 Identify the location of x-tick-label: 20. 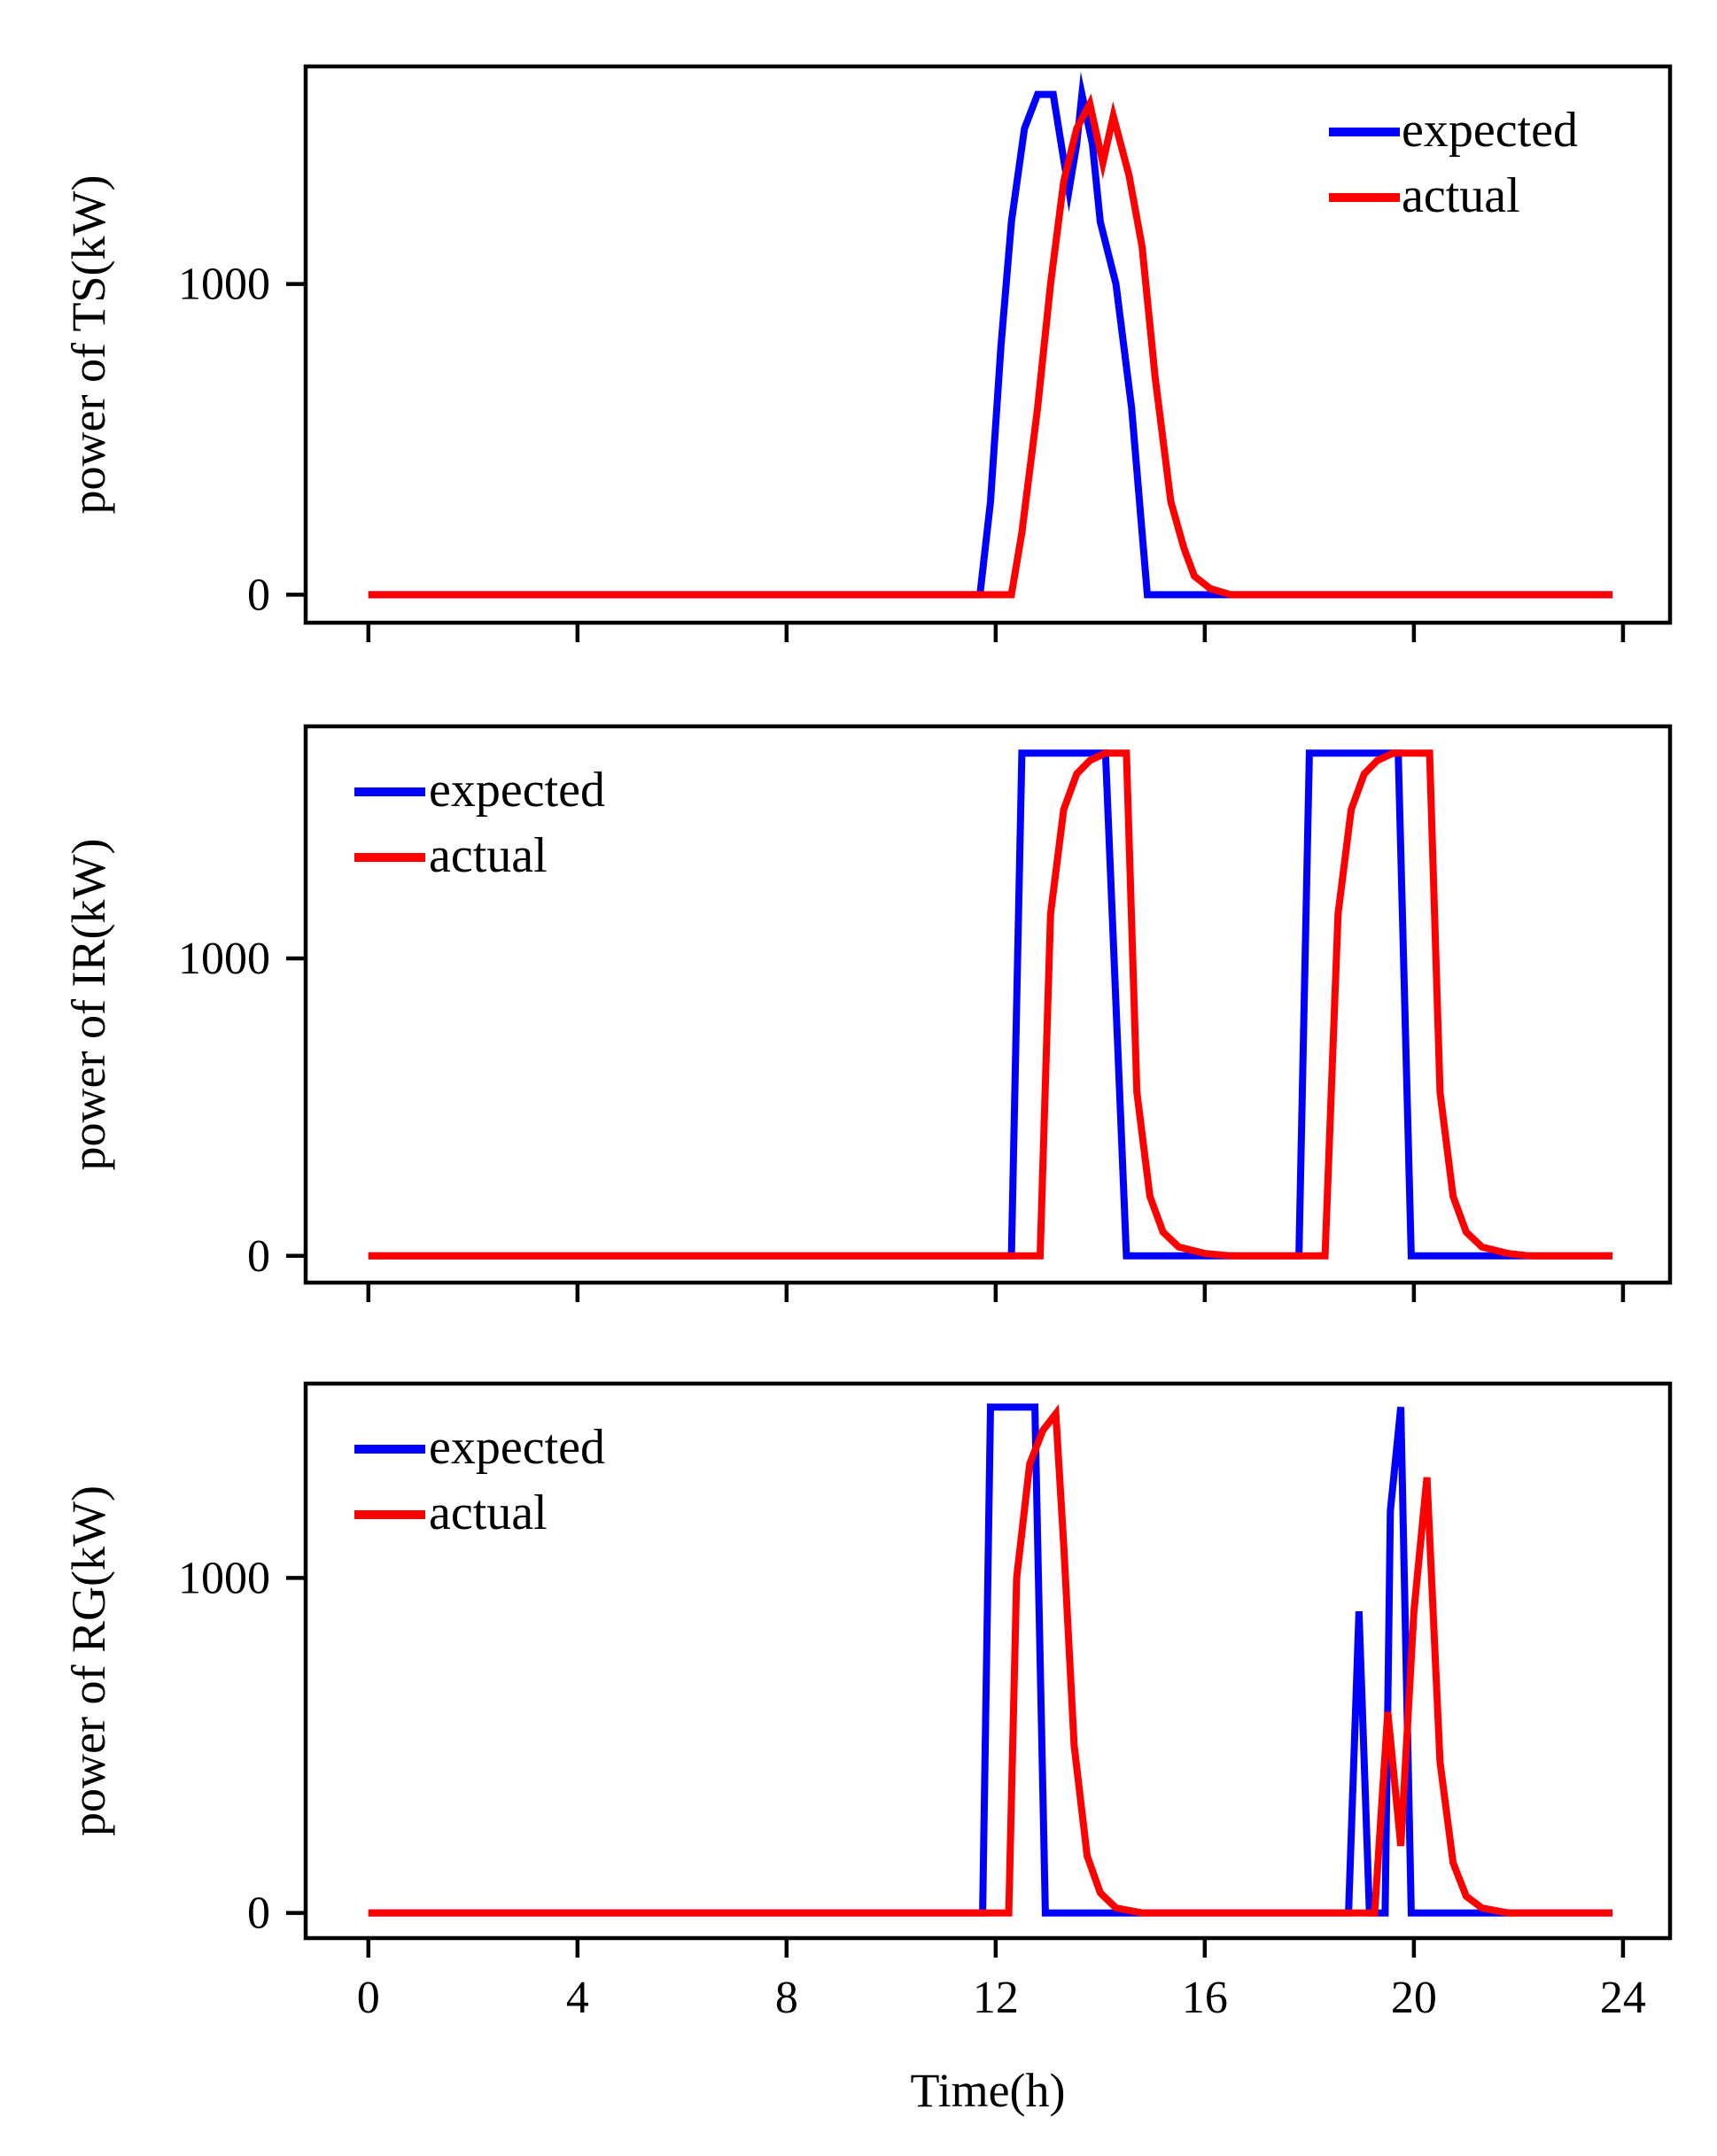
(1414, 1998).